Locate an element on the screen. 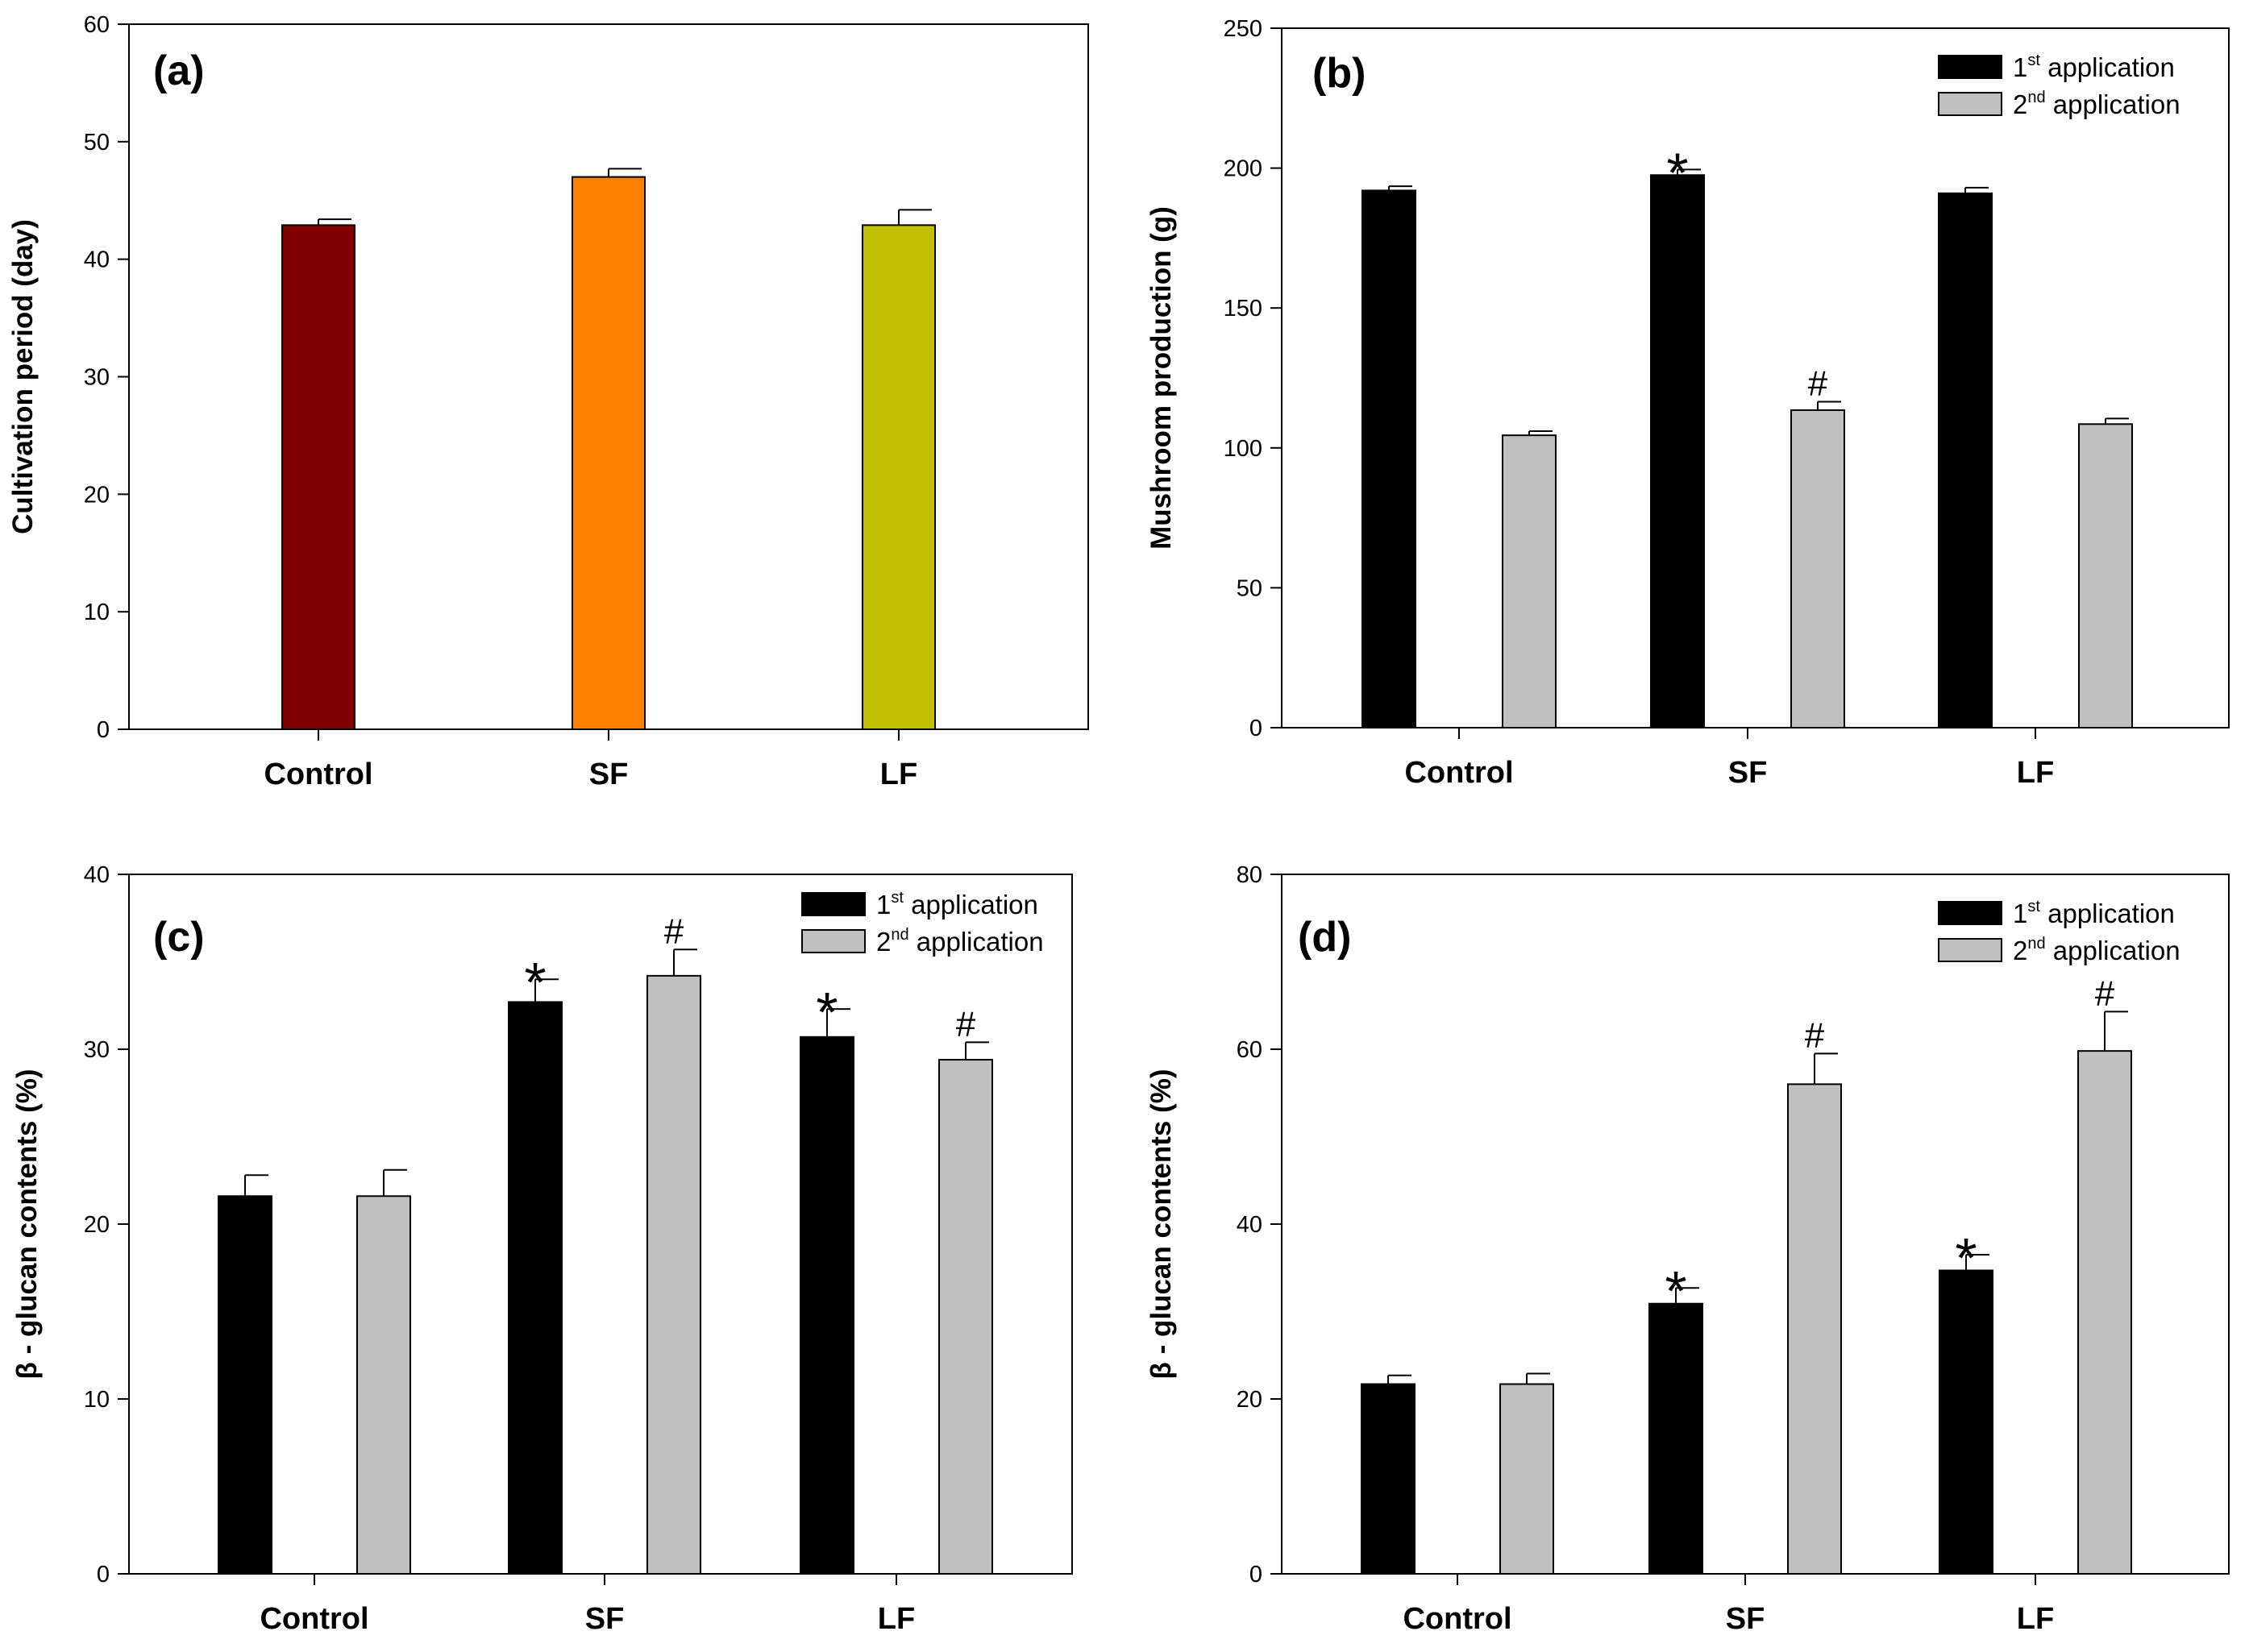 This screenshot has width=2249, height=1652. panel-label: (a) is located at coordinates (179, 71).